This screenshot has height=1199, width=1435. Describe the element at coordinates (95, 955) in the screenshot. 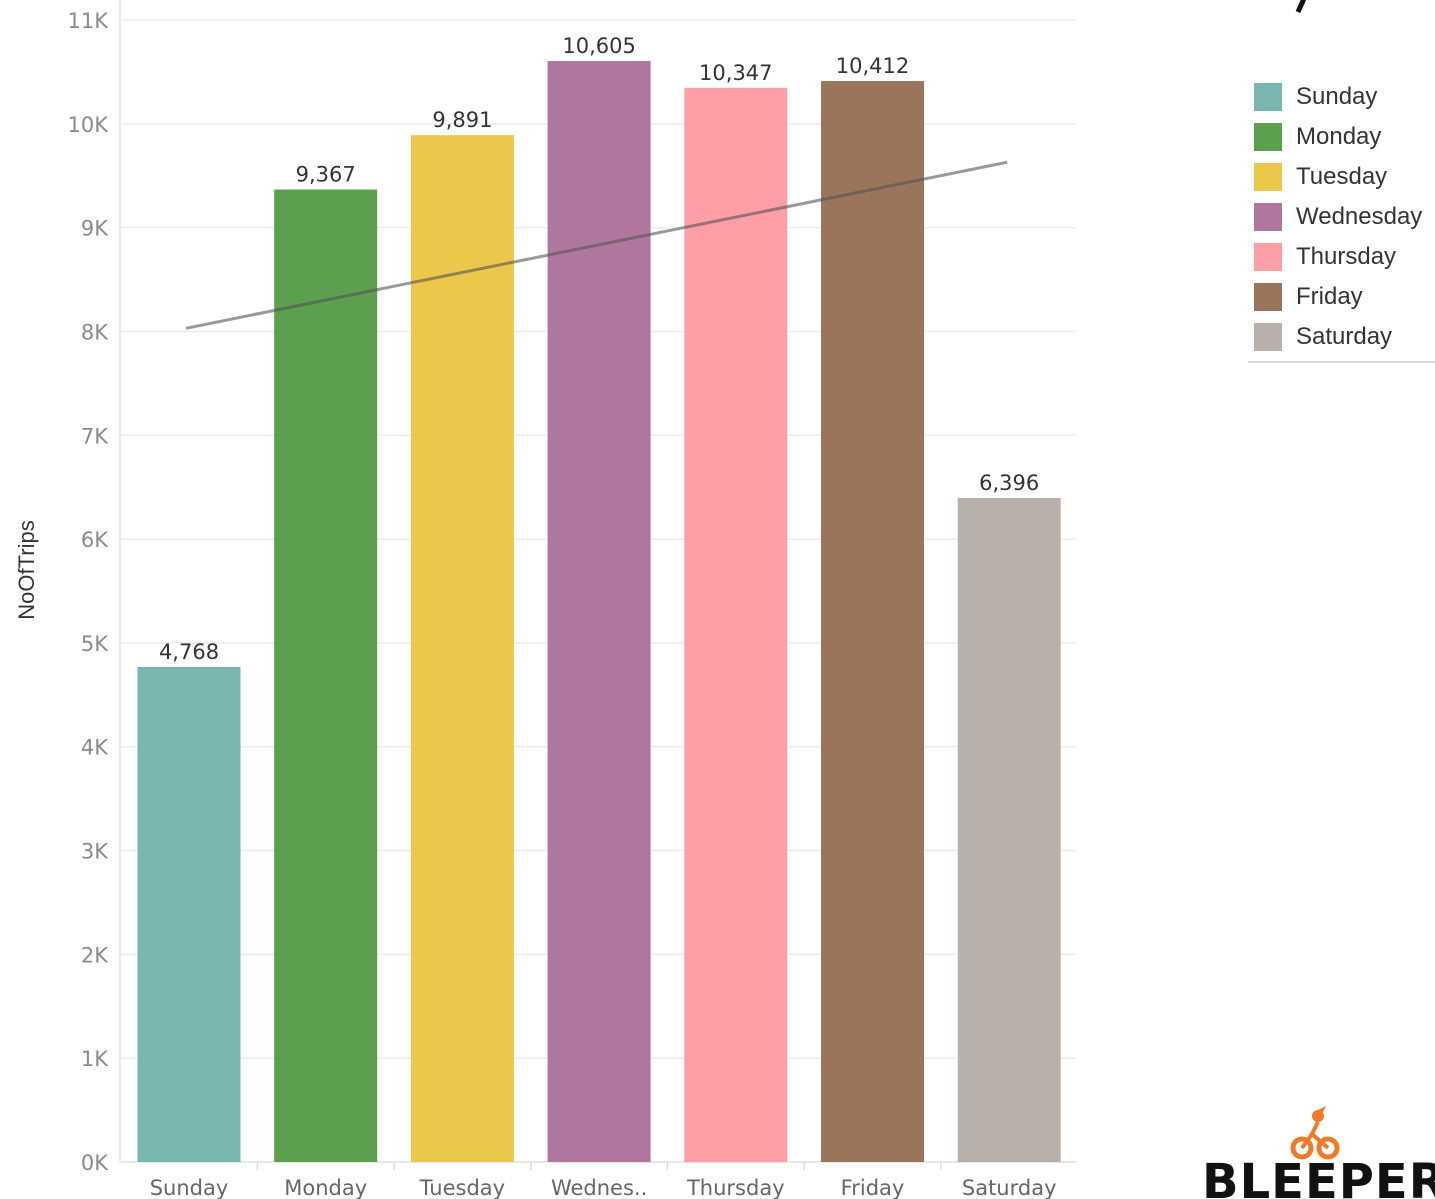

I see `y-tick-label: 2K` at that location.